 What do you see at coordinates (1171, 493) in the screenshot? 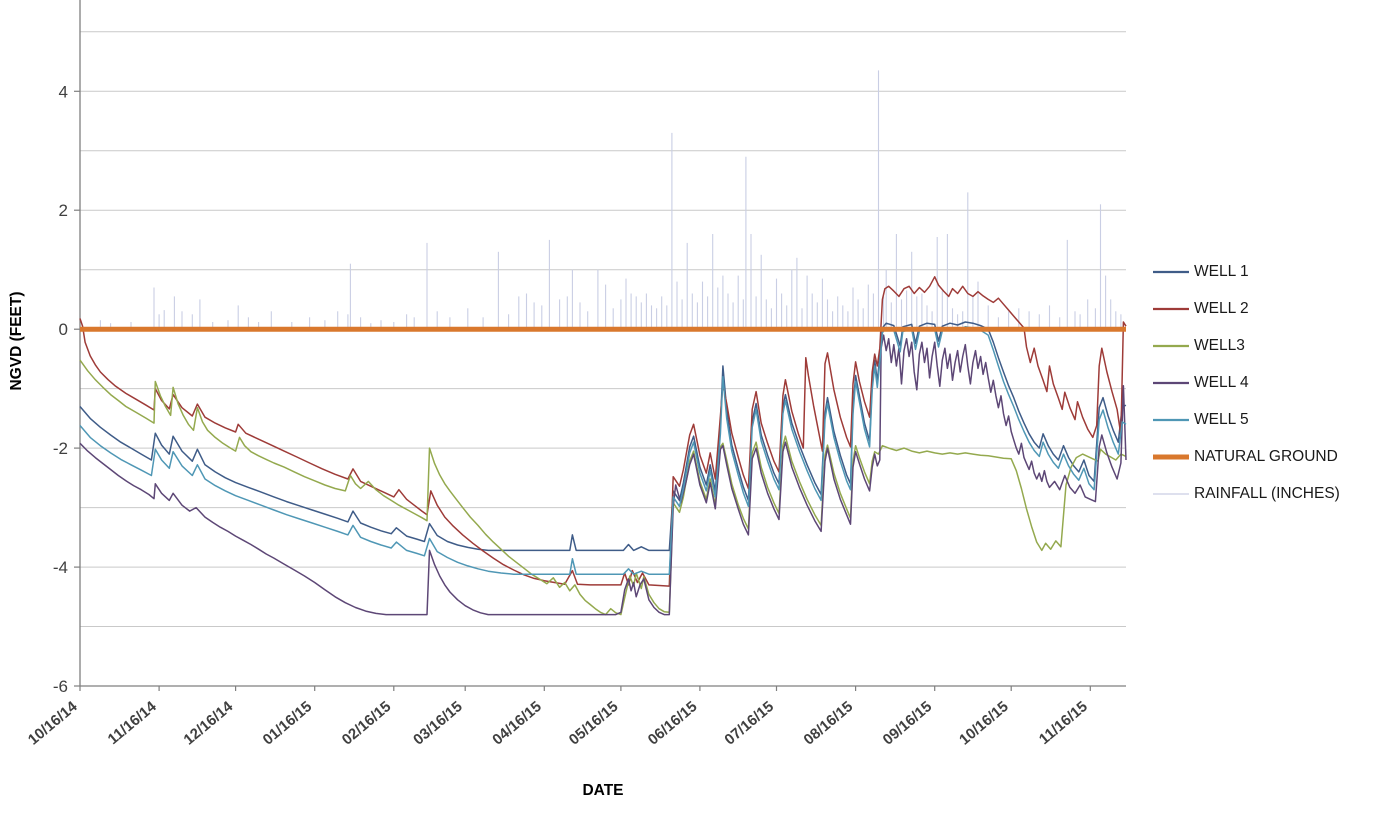
I see `legend-line-swatch-rainfall-inches` at bounding box center [1171, 493].